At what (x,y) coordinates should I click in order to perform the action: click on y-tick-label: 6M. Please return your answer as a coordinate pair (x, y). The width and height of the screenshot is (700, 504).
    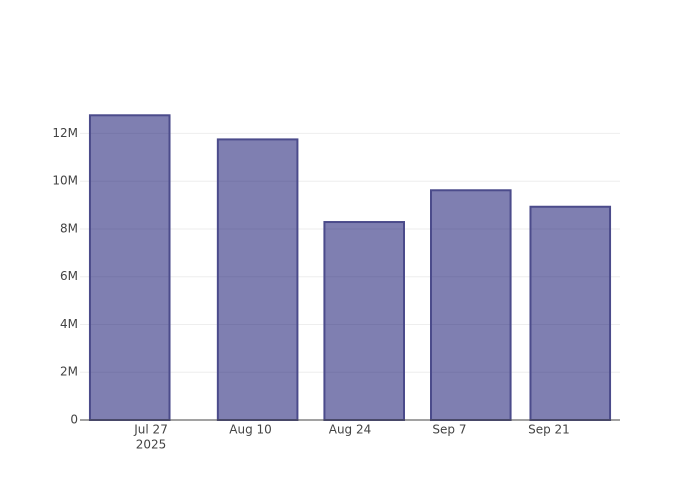
    Looking at the image, I should click on (69, 276).